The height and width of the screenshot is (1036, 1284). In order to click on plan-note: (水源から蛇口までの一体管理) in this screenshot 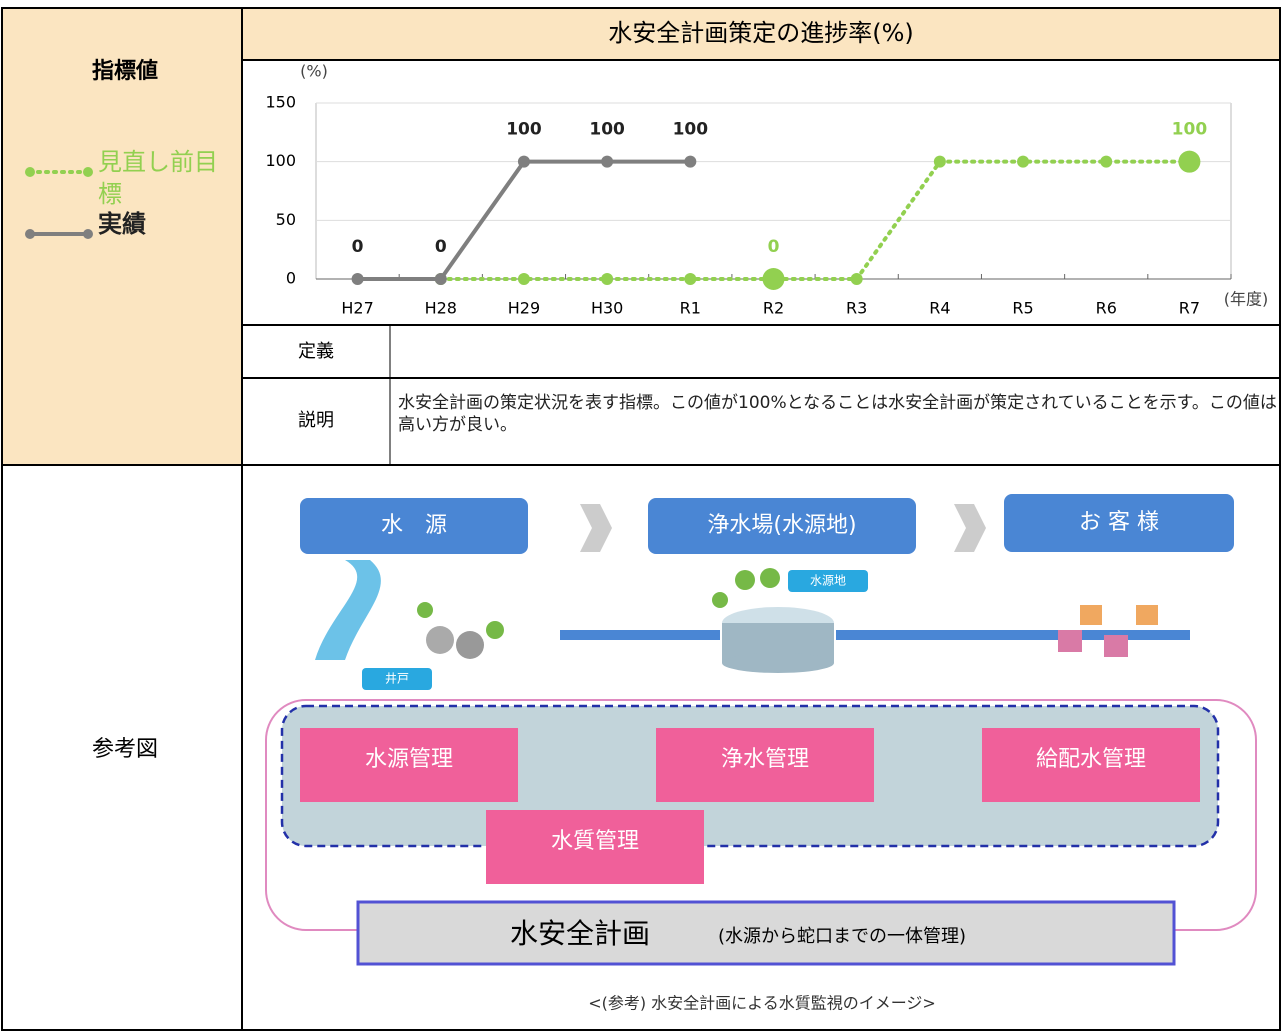, I will do `click(842, 936)`.